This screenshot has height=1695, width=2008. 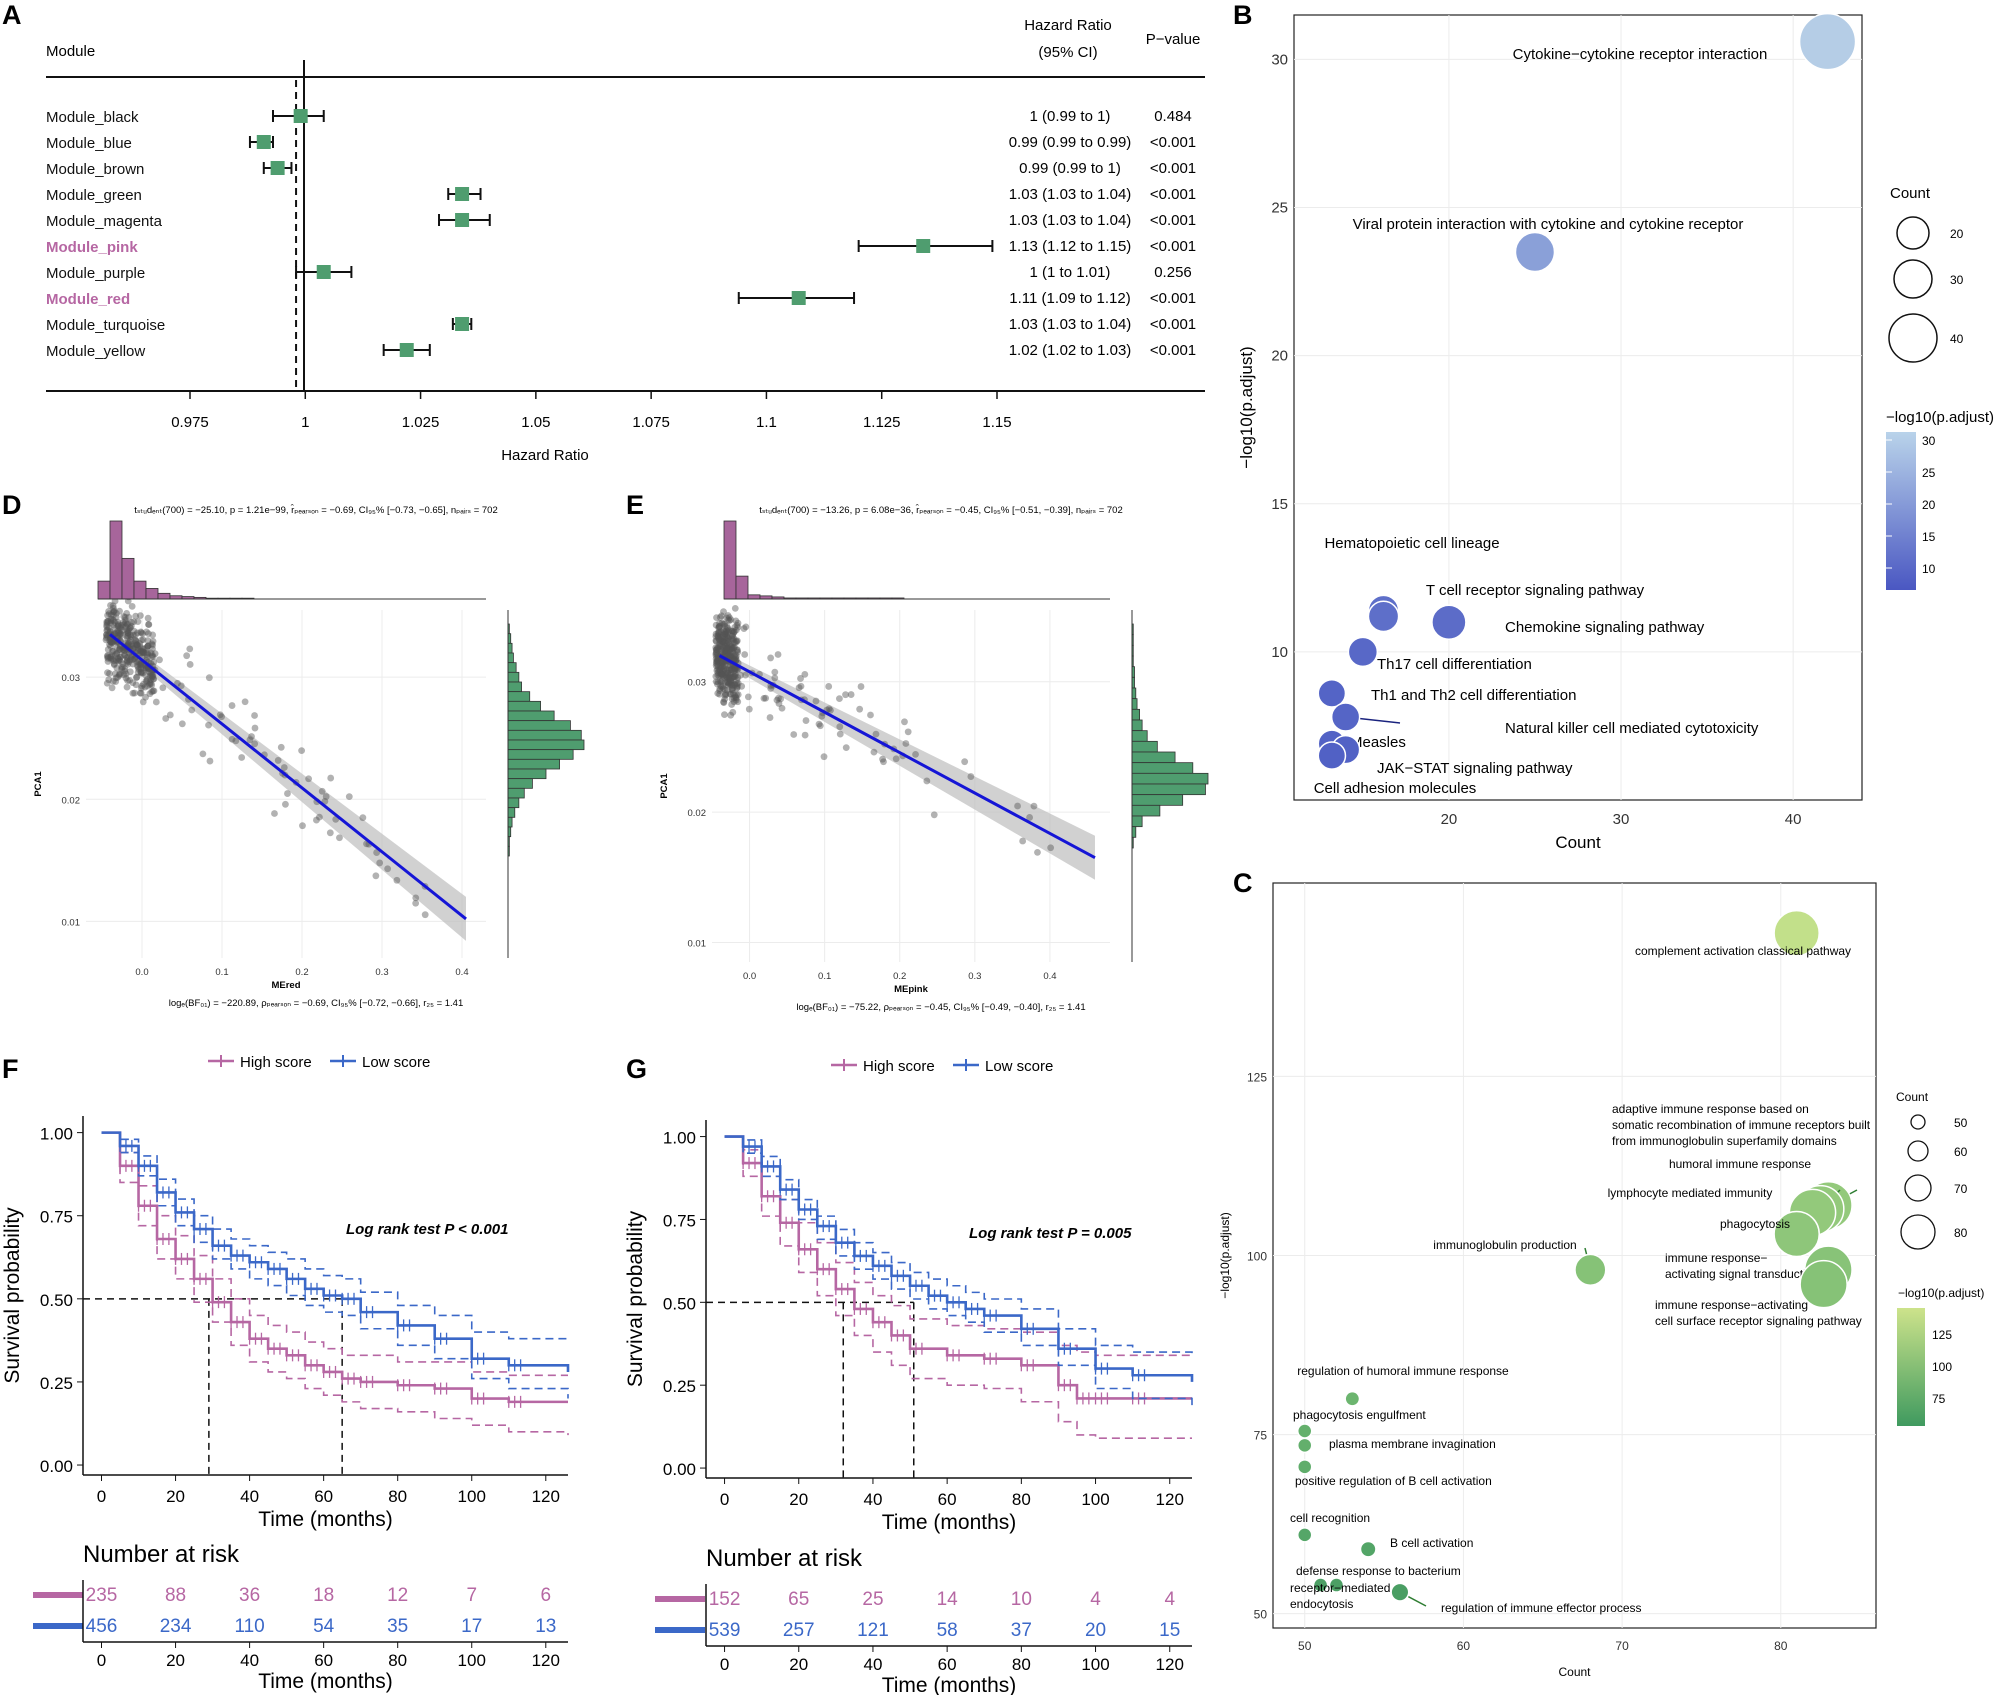 I want to click on y-tick-label: 30, so click(x=1279, y=59).